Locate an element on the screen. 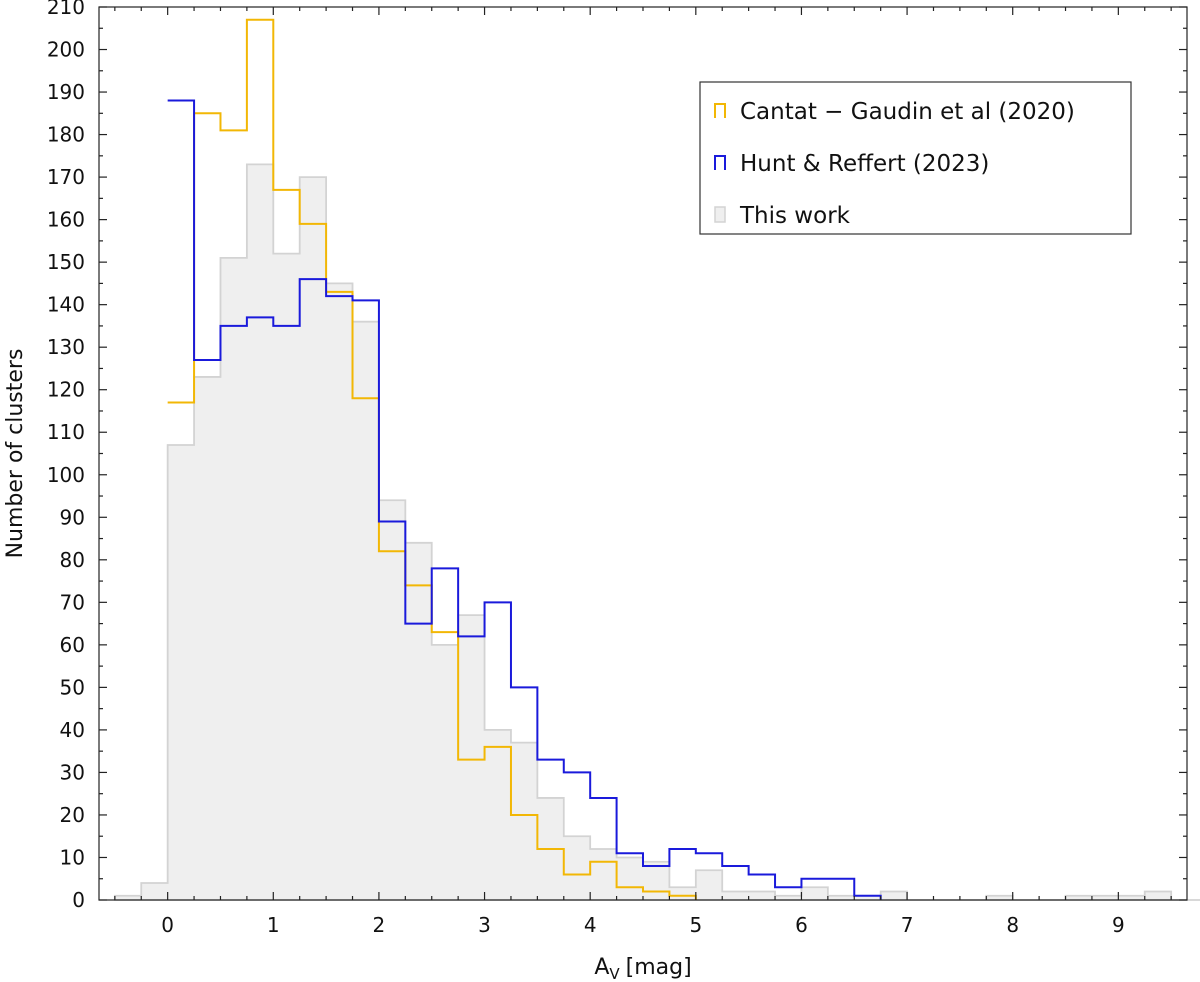 The image size is (1200, 982). y-tick-label: 140 is located at coordinates (66, 305).